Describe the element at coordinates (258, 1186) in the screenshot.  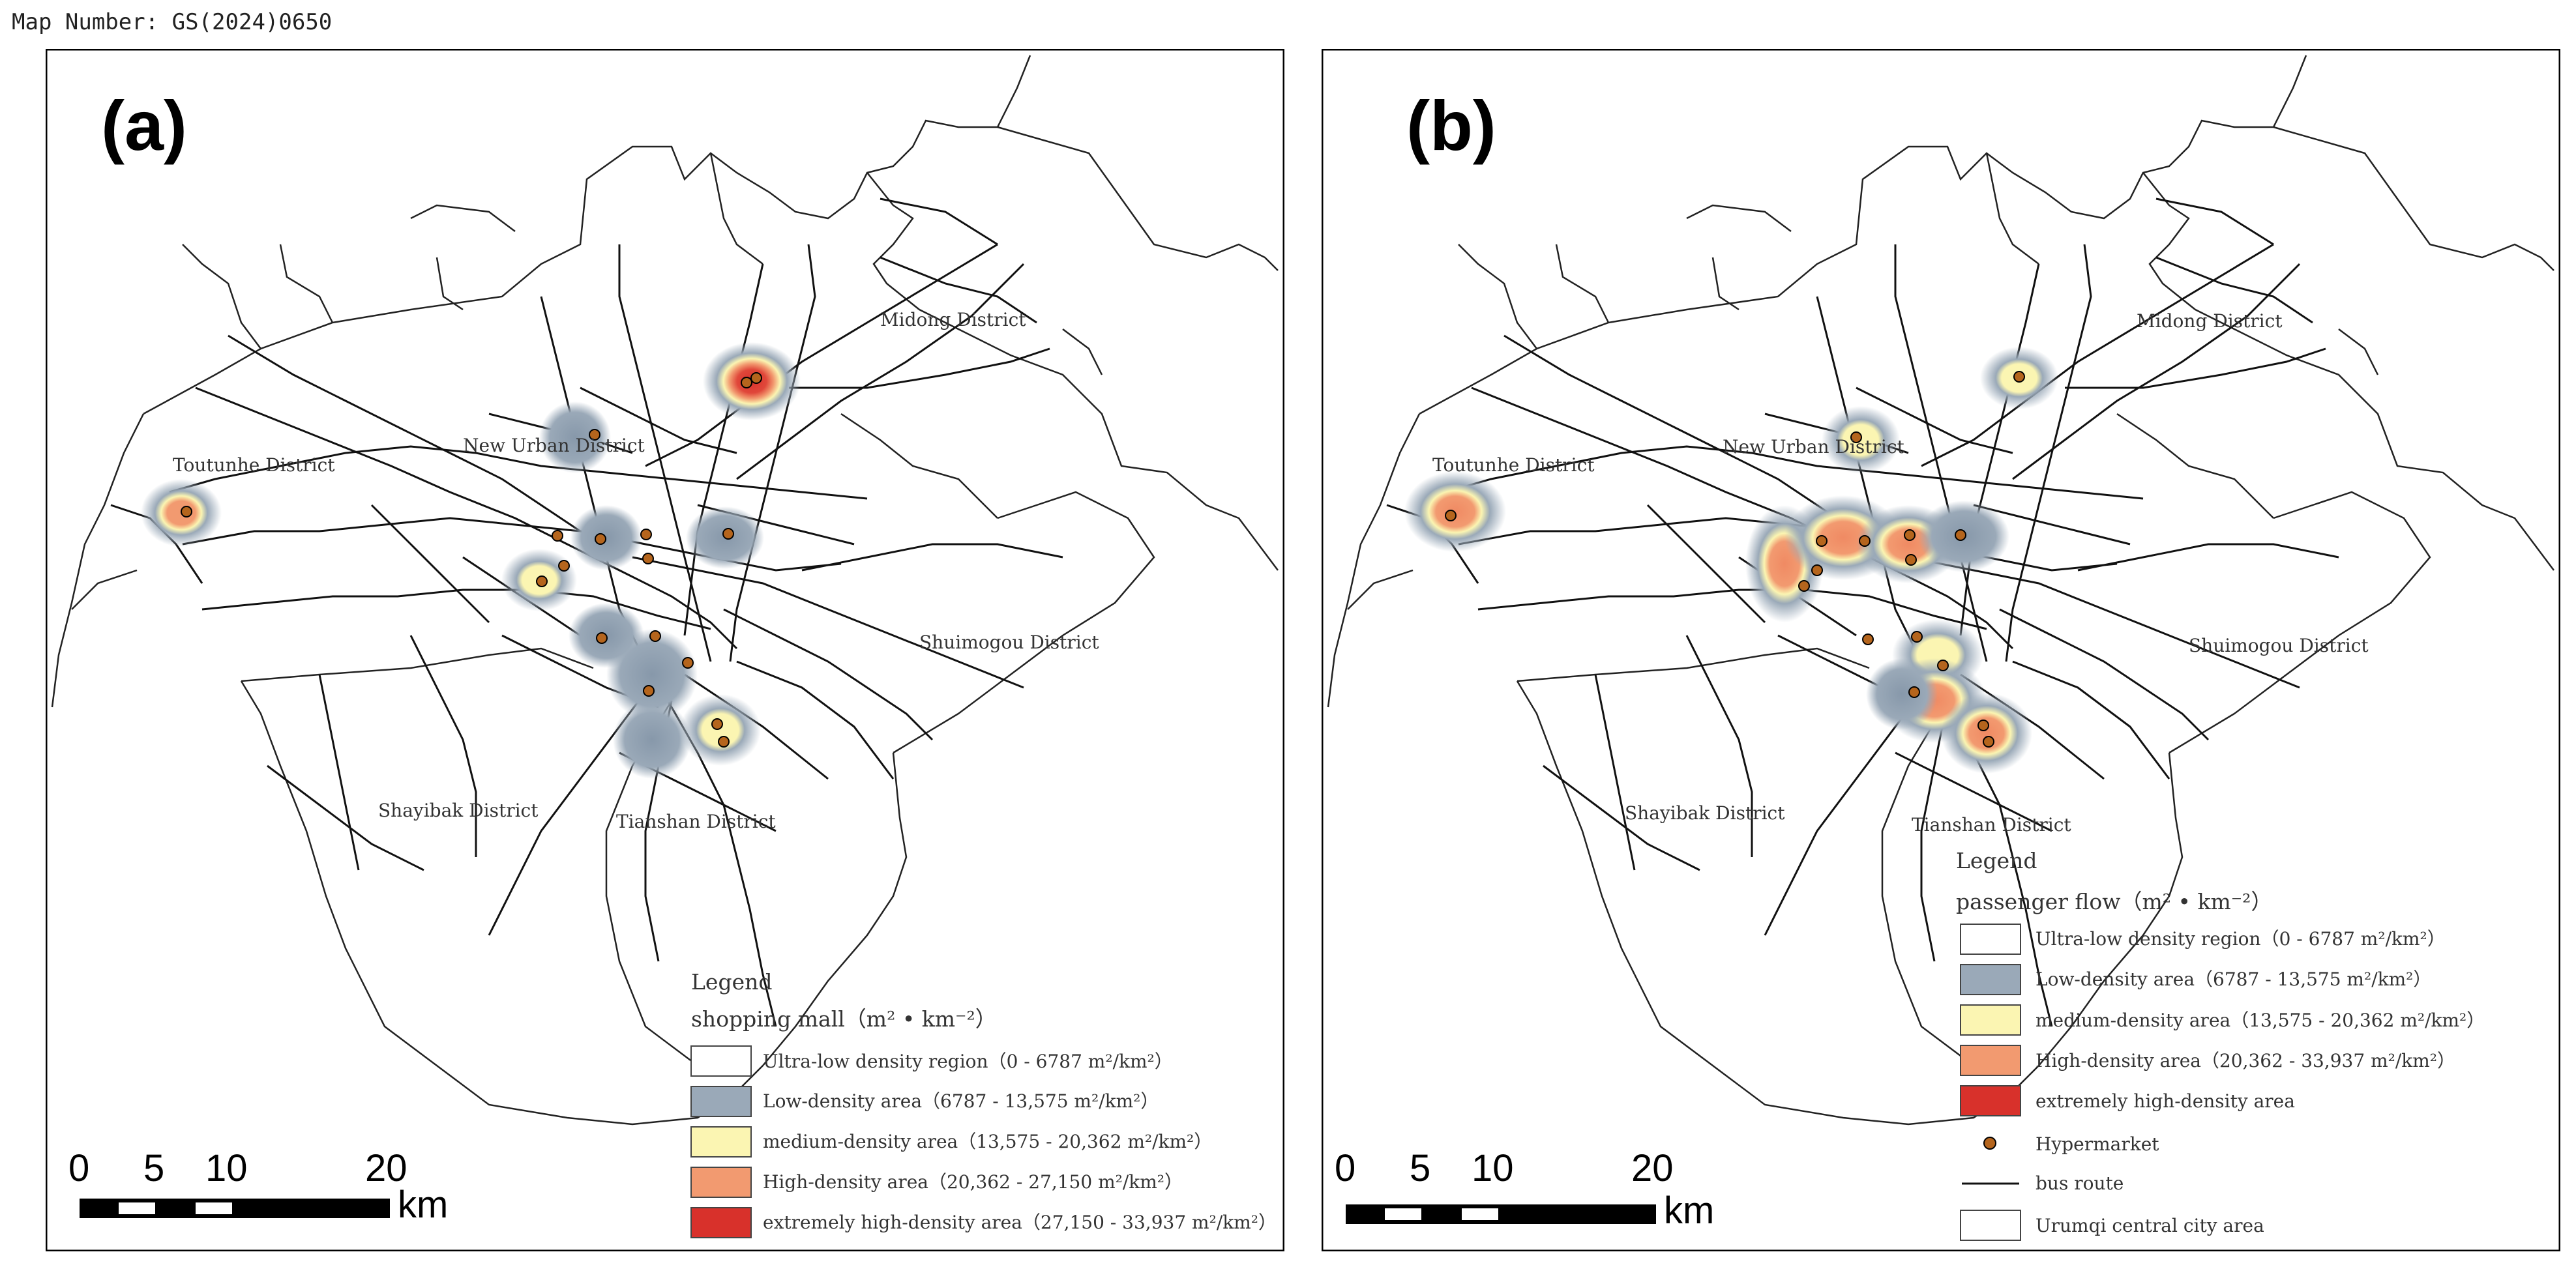
I see `scale-bar-a: 0 5 10 20 km` at that location.